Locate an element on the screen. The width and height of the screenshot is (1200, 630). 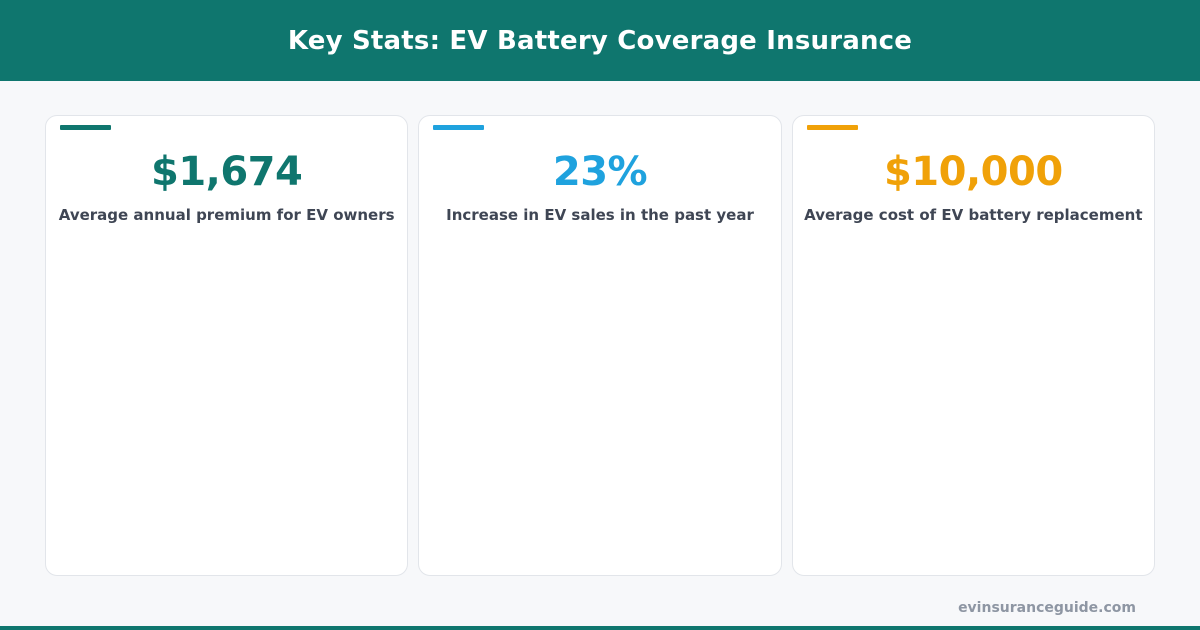
stat-value: 23% is located at coordinates (600, 172).